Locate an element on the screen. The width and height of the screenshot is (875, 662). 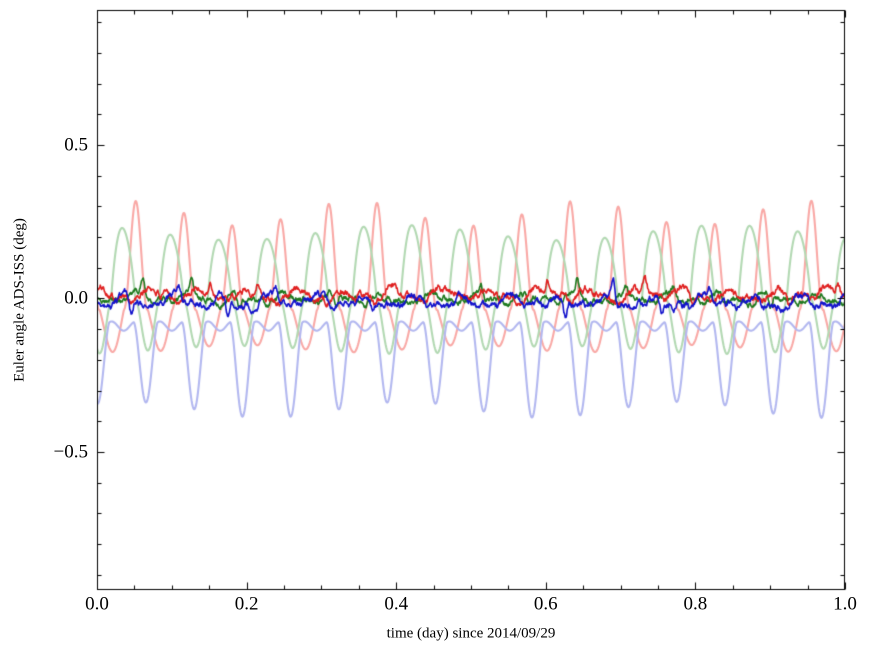
x-tick-label: 0.8 is located at coordinates (695, 604).